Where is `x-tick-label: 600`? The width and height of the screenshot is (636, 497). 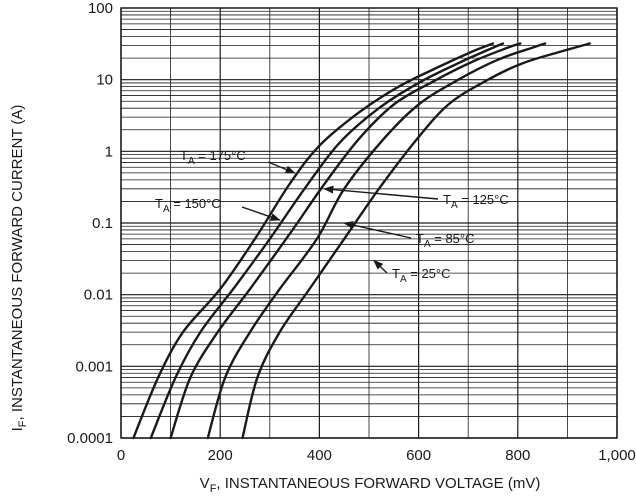
x-tick-label: 600 is located at coordinates (418, 455).